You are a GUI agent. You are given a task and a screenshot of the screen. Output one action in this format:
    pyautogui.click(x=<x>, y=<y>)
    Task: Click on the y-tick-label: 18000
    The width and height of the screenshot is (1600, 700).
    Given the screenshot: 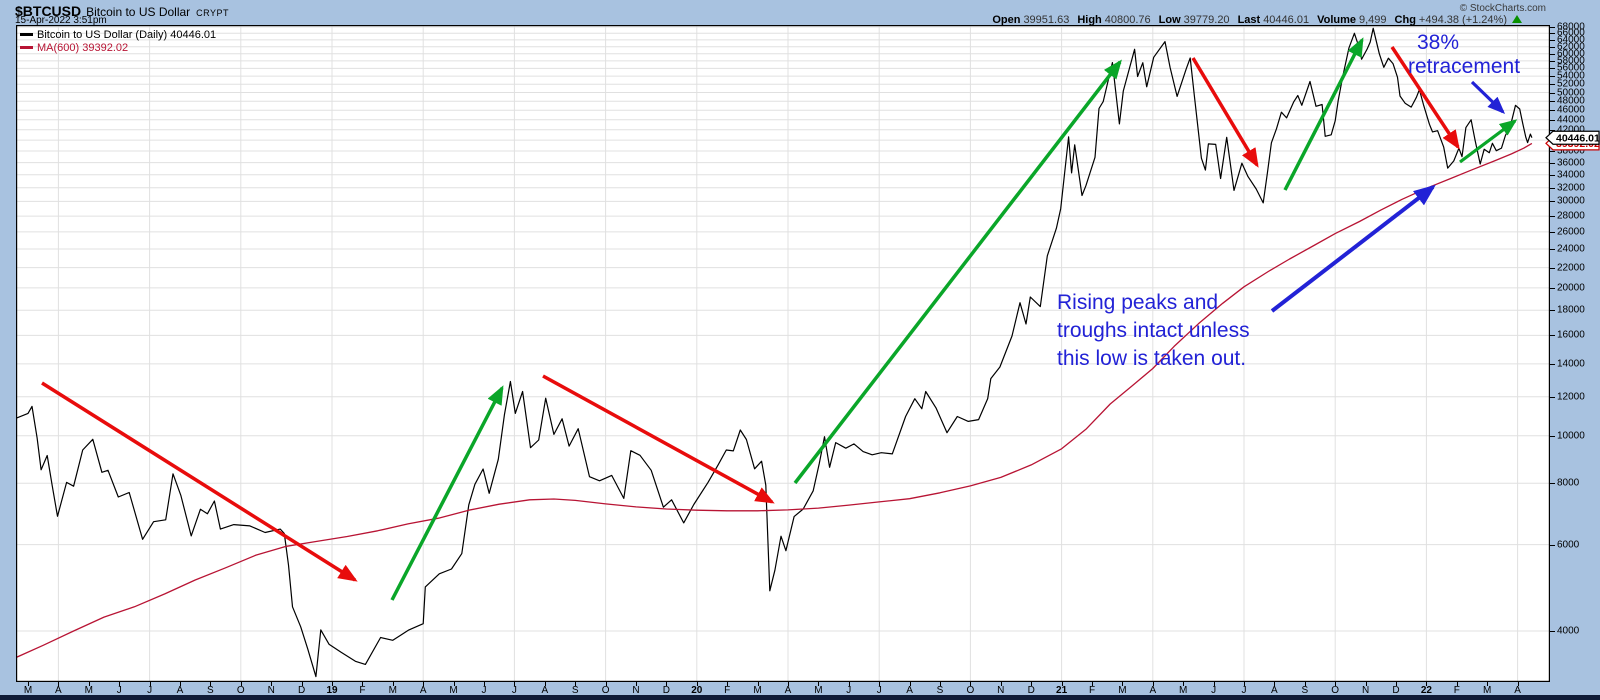 What is the action you would take?
    pyautogui.click(x=1571, y=310)
    